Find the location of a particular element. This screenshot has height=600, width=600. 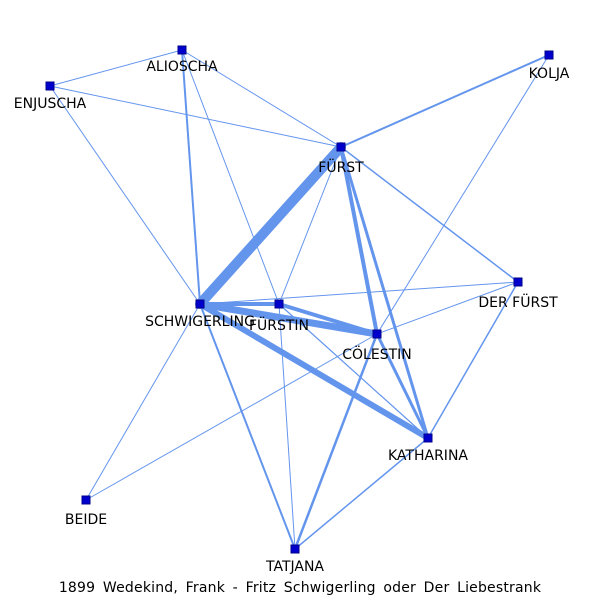

node-label-coelestin: CÖLESTIN is located at coordinates (376, 354).